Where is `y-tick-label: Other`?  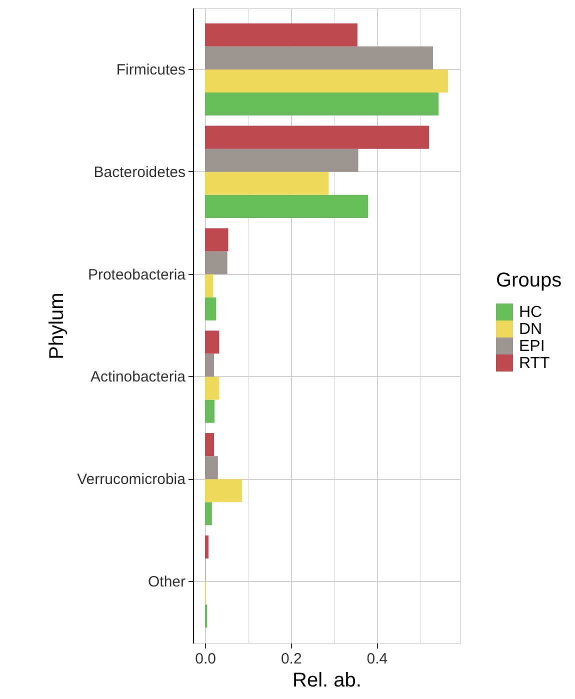 y-tick-label: Other is located at coordinates (167, 582).